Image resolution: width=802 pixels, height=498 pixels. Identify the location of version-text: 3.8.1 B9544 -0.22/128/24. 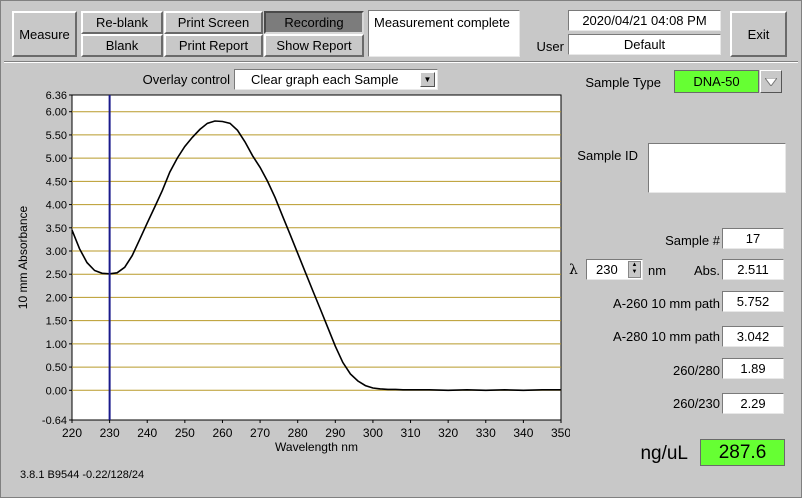
(82, 475).